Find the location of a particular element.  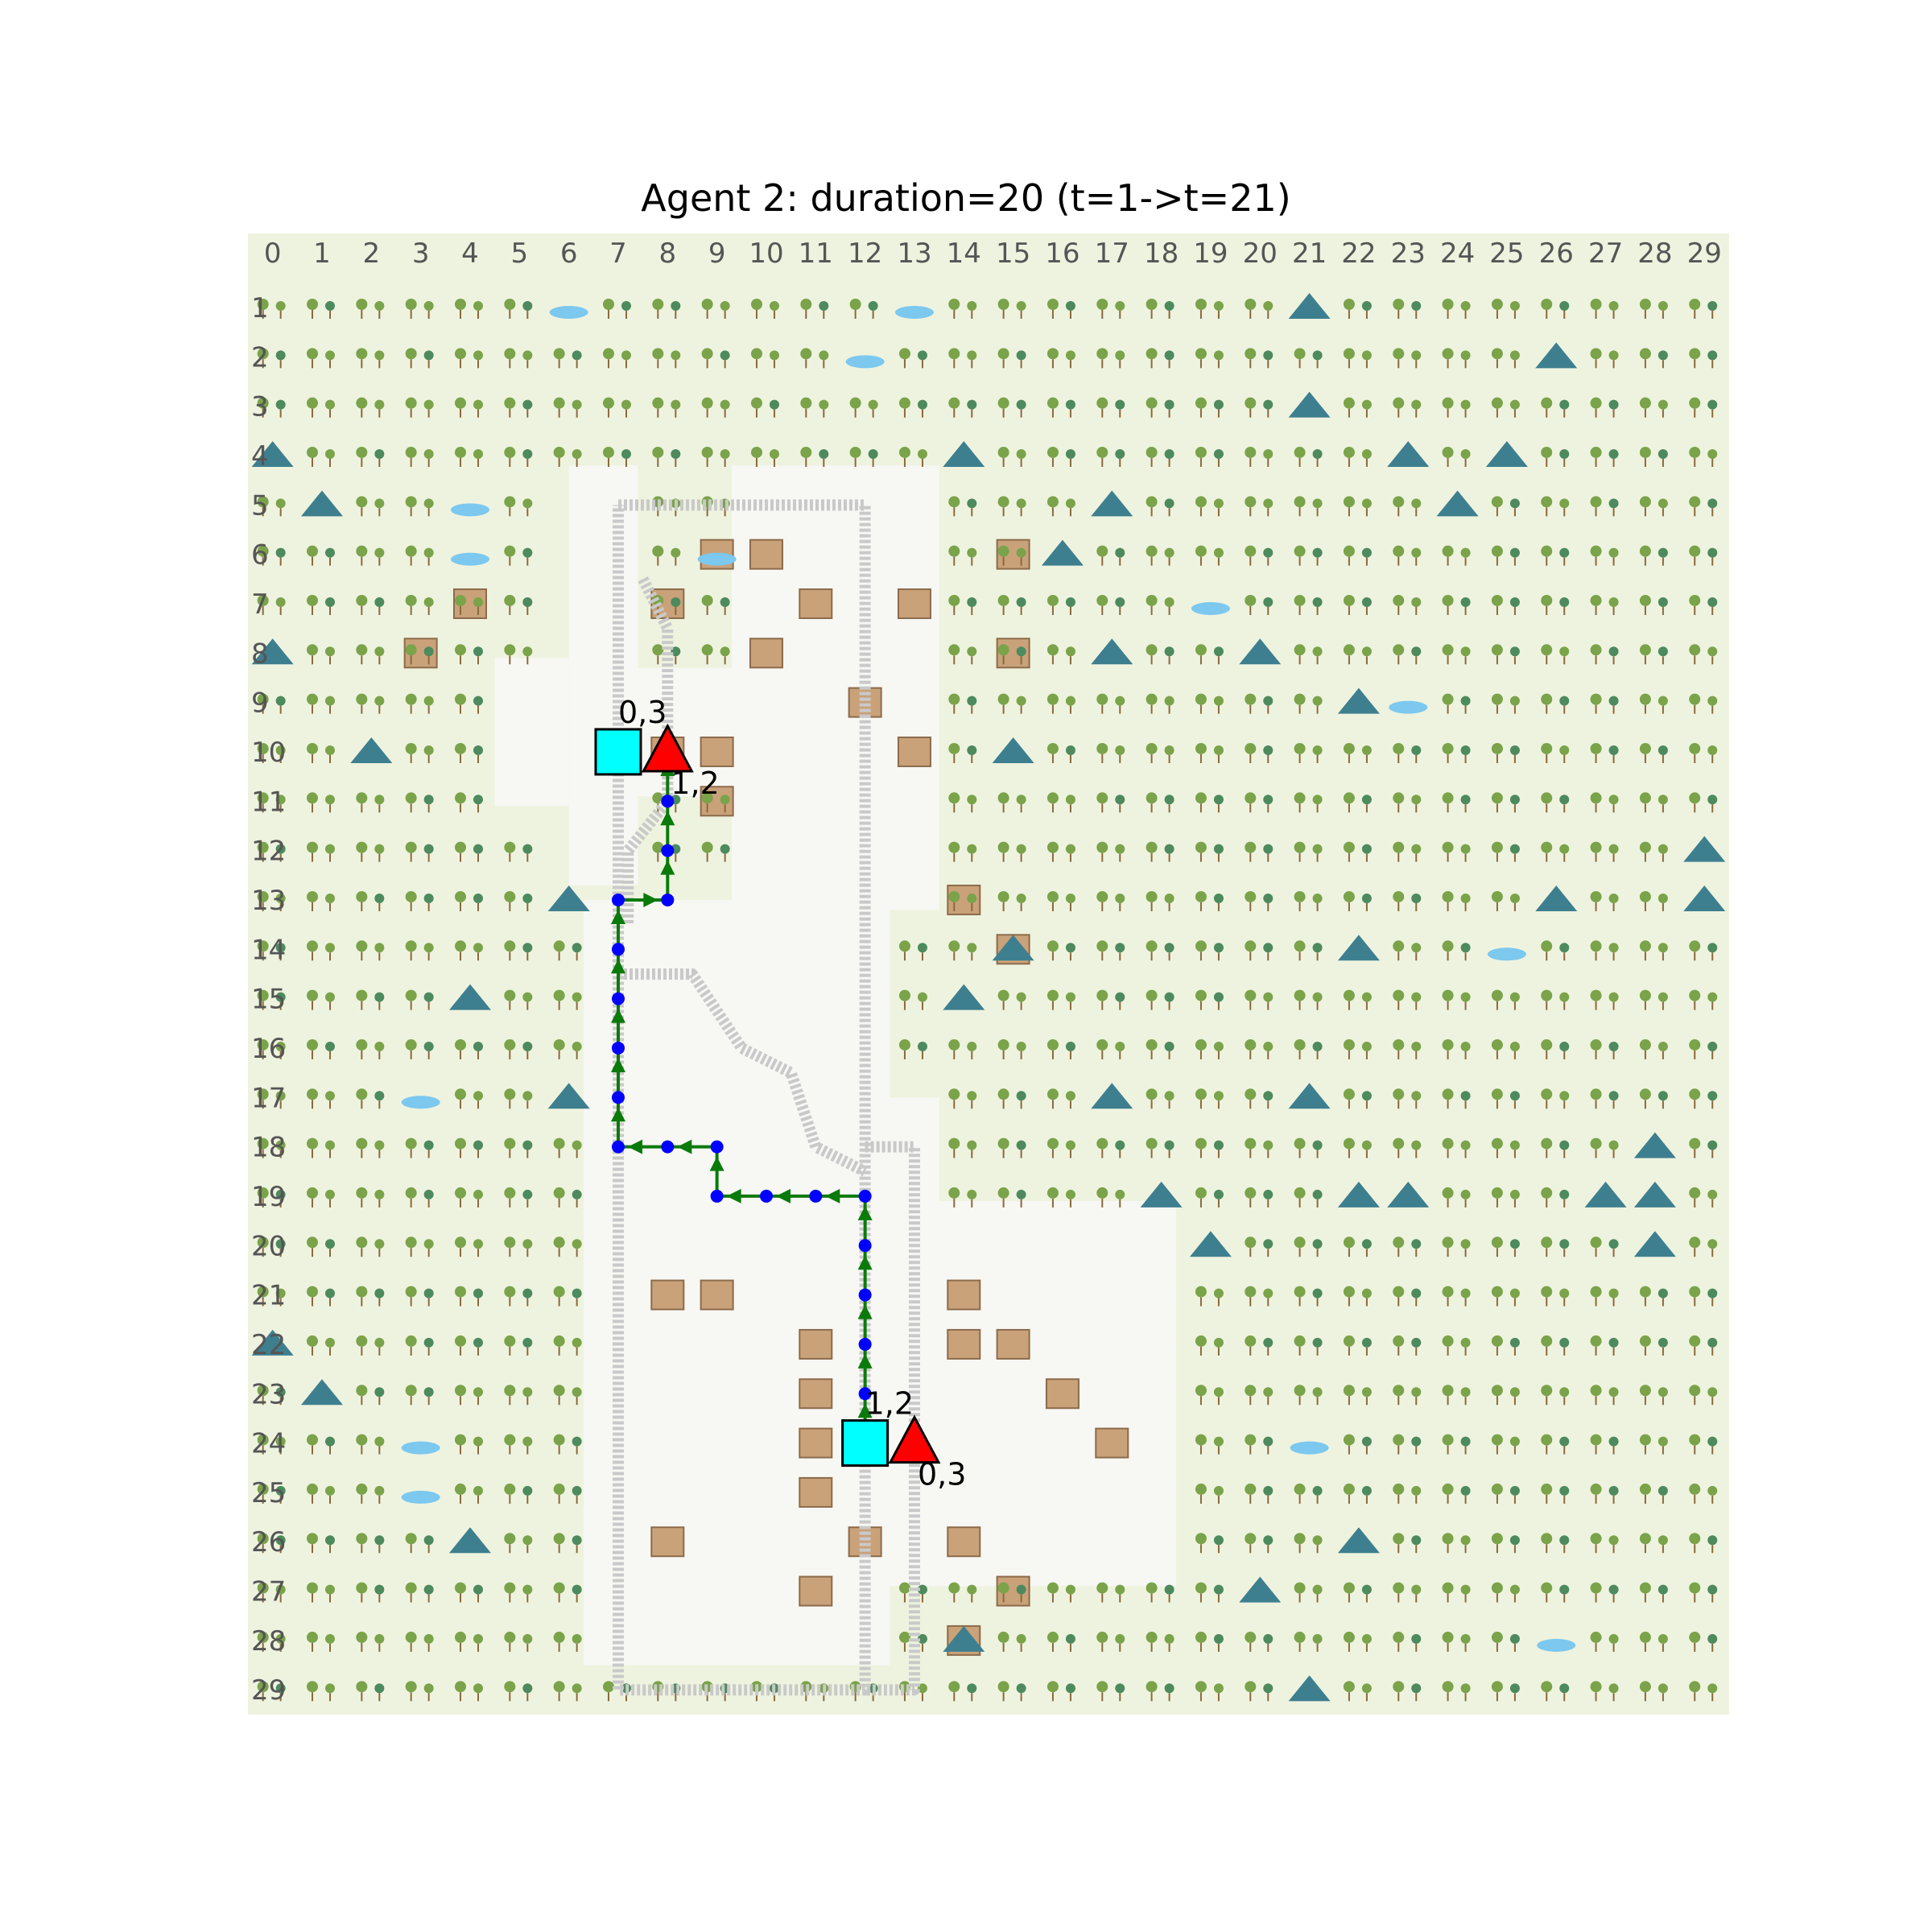

column-label: 9 is located at coordinates (717, 253).